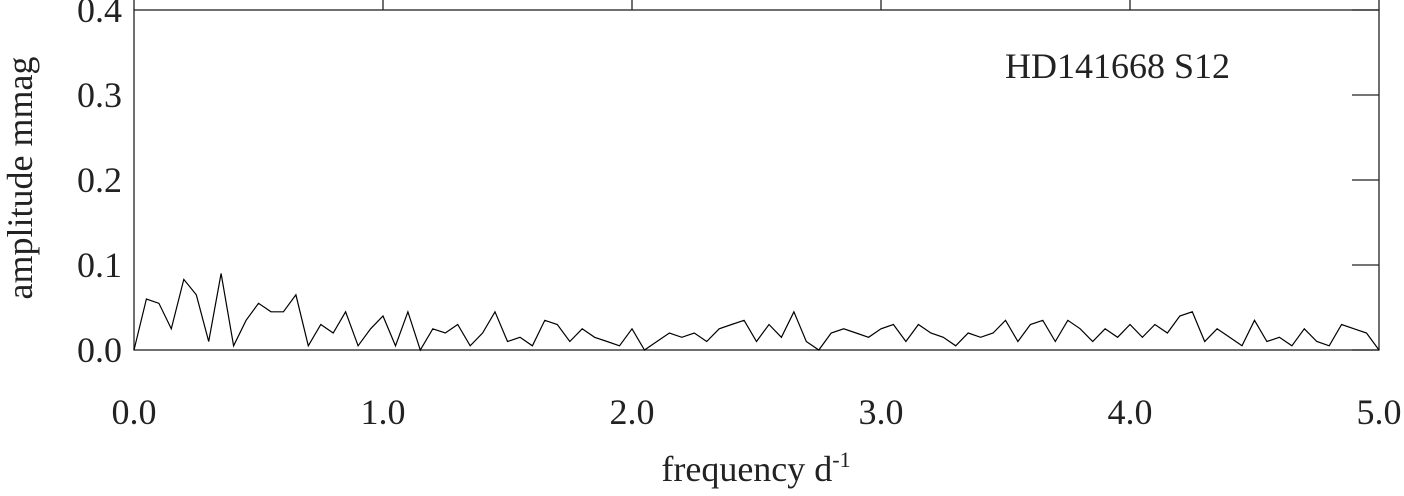  What do you see at coordinates (841, 459) in the screenshot?
I see `x-axis-label-superscript: -1` at bounding box center [841, 459].